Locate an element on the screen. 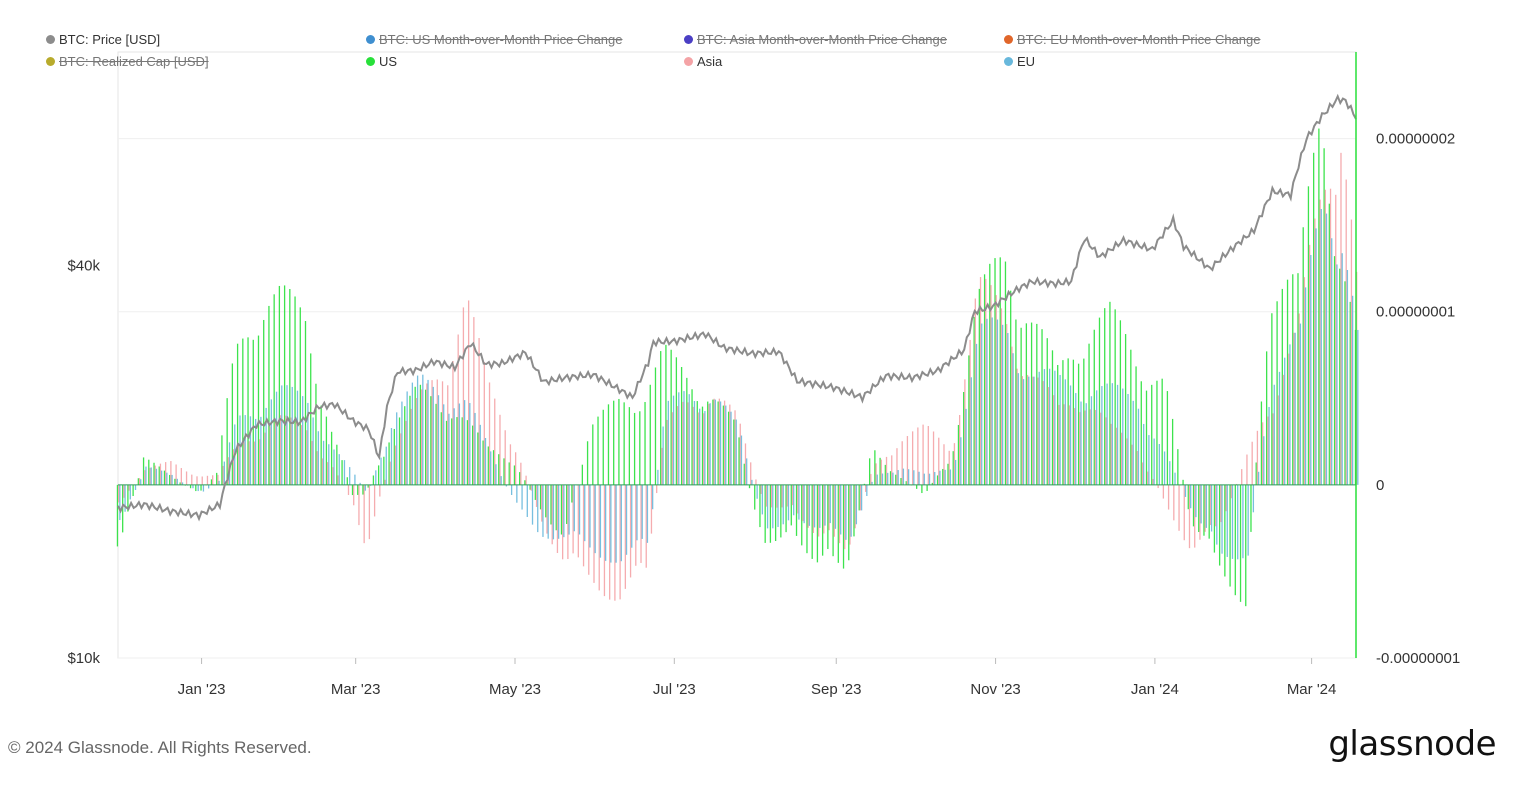 The width and height of the screenshot is (1518, 792). legend-item-btc-price-usd: BTC: Price [USD] is located at coordinates (103, 39).